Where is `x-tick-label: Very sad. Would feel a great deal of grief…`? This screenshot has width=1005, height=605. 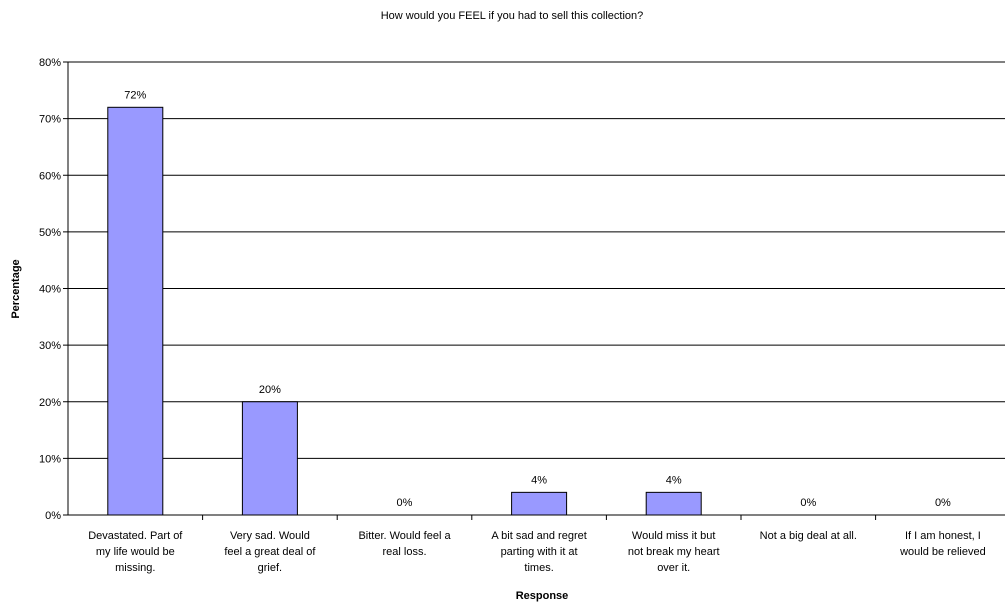
x-tick-label: Very sad. Would feel a great deal of grief… is located at coordinates (270, 552).